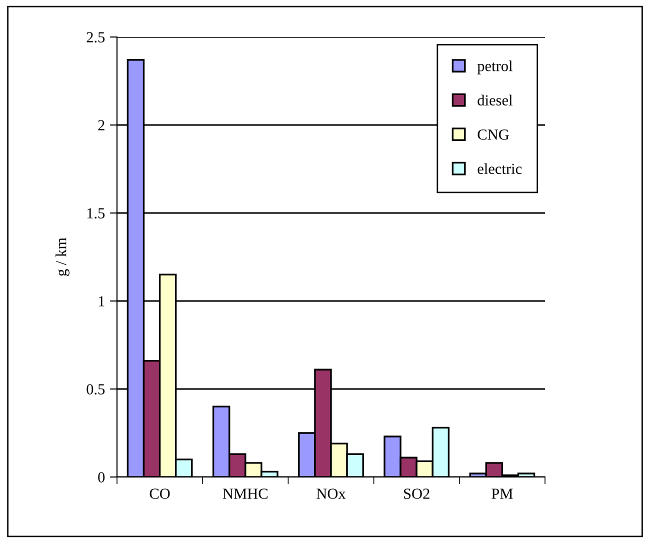  What do you see at coordinates (63, 257) in the screenshot?
I see `y-axis-title: g / km` at bounding box center [63, 257].